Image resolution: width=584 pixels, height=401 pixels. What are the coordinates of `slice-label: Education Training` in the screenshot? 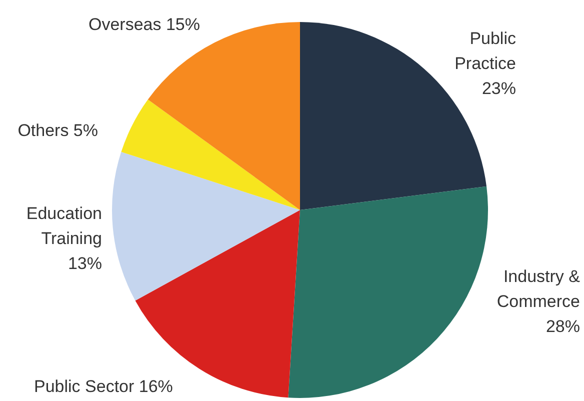 It's located at (64, 226).